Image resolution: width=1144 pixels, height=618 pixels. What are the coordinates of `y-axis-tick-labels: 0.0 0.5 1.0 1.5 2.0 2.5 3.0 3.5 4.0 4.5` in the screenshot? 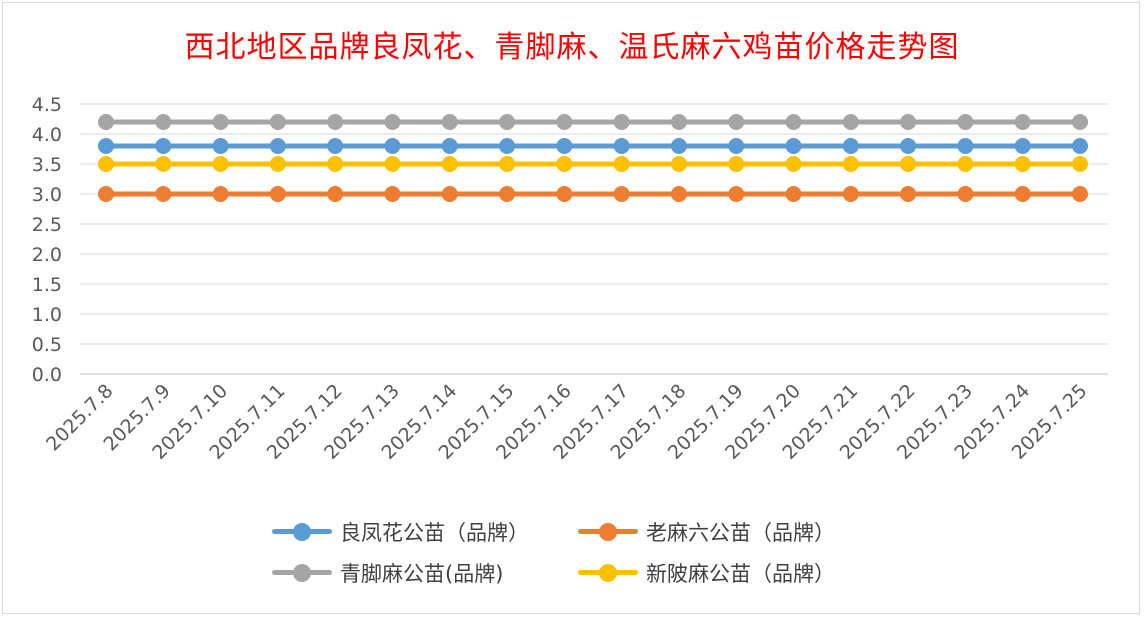 It's located at (47, 240).